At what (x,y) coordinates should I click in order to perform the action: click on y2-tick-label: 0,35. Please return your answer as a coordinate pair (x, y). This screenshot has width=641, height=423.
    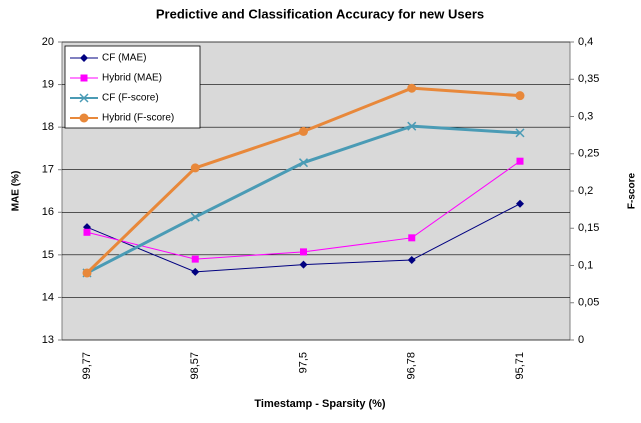
    Looking at the image, I should click on (588, 79).